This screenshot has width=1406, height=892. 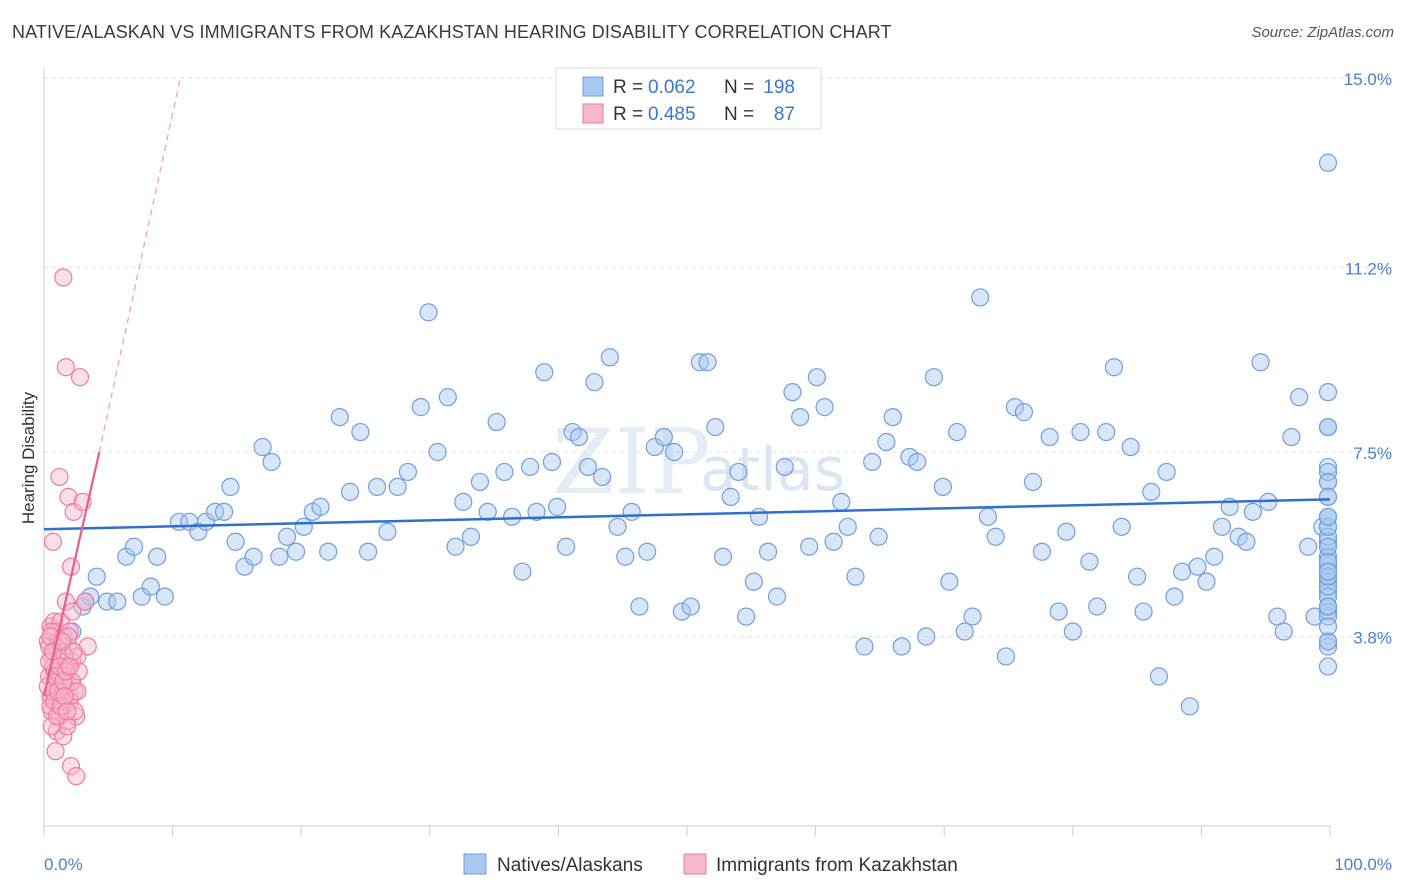 I want to click on trend-line-kazakhstan, so click(x=71, y=574).